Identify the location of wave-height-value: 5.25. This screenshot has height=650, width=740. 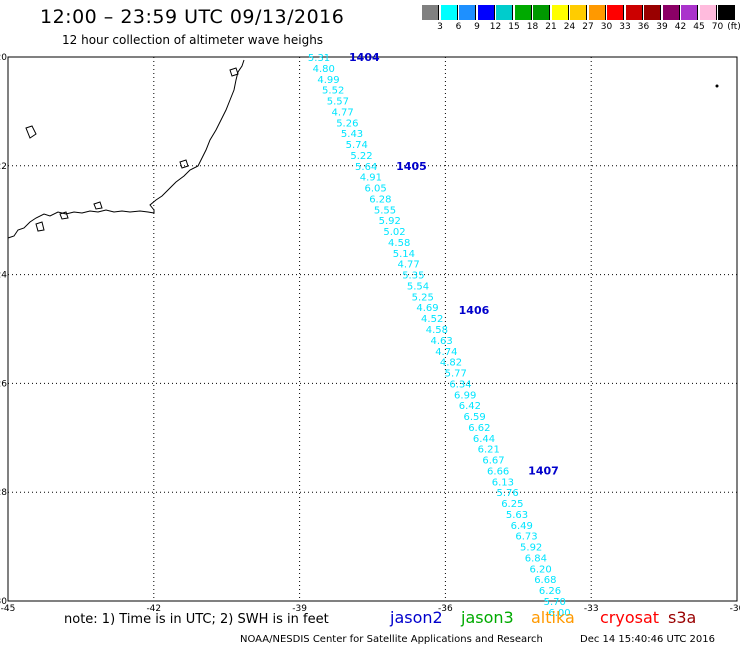
(423, 297).